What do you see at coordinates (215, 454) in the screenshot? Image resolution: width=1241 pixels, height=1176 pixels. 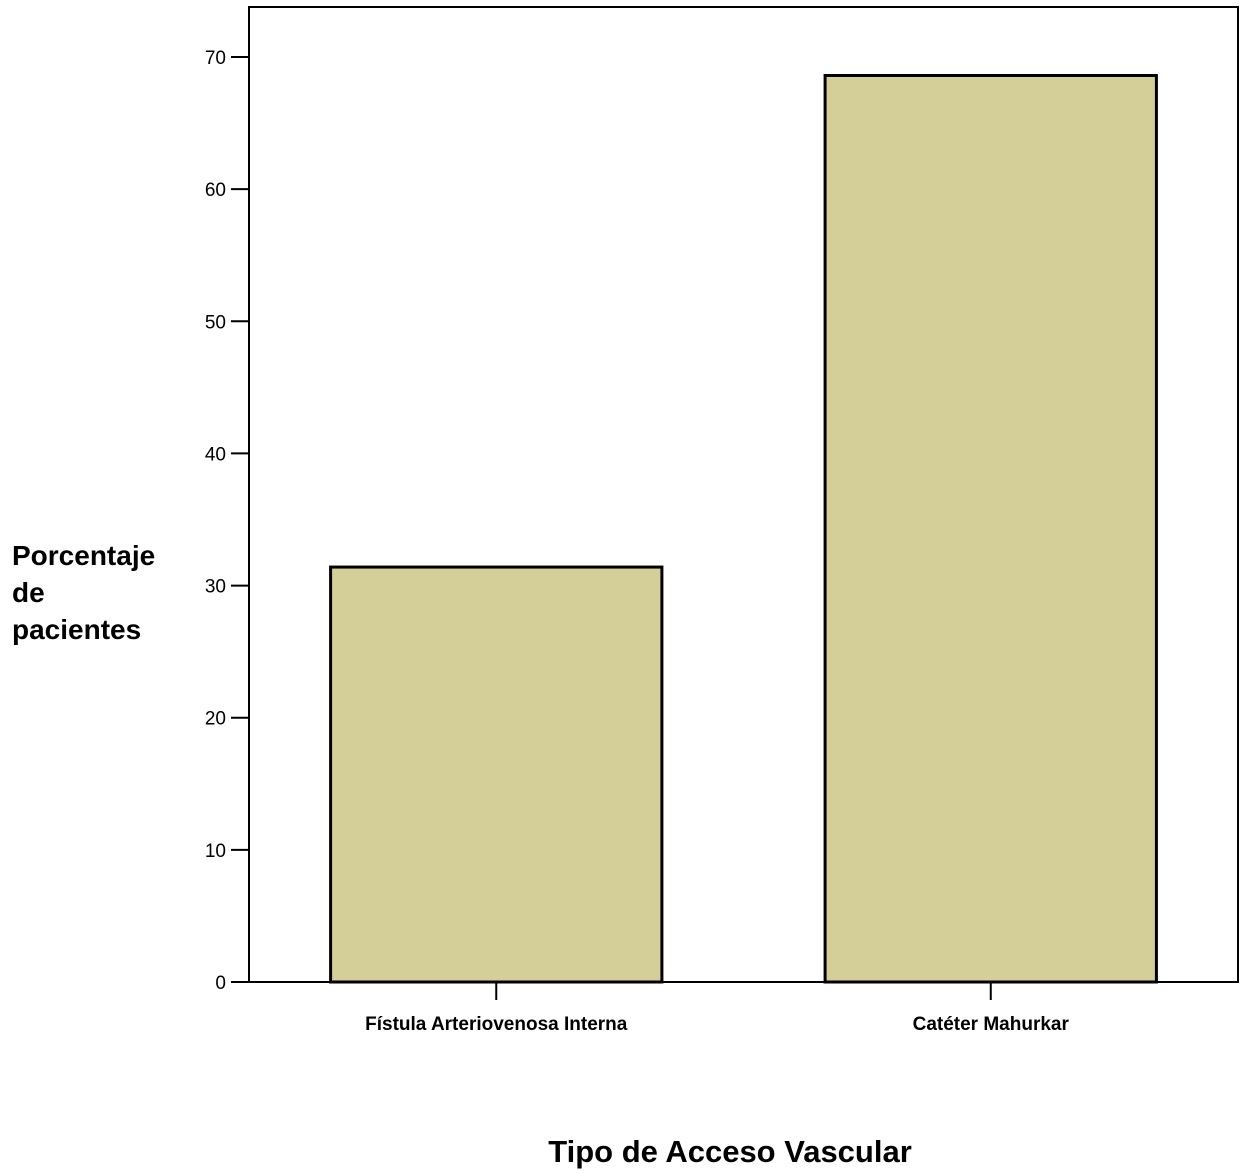 I see `y-tick-label: 40` at bounding box center [215, 454].